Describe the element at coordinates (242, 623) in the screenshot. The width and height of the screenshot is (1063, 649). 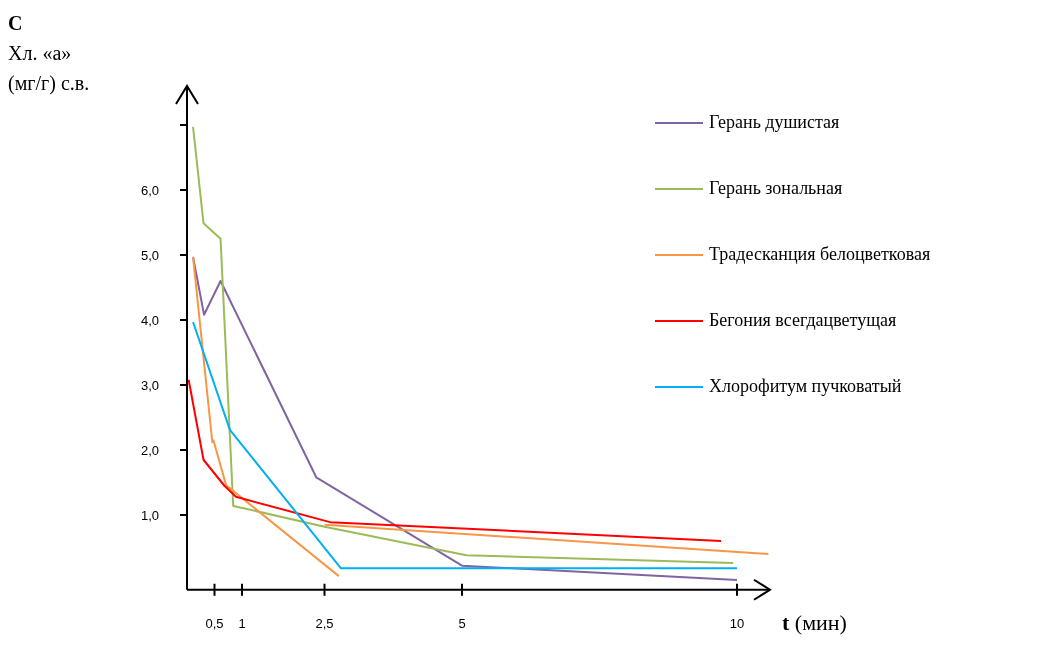
I see `x-tick-label: 1` at that location.